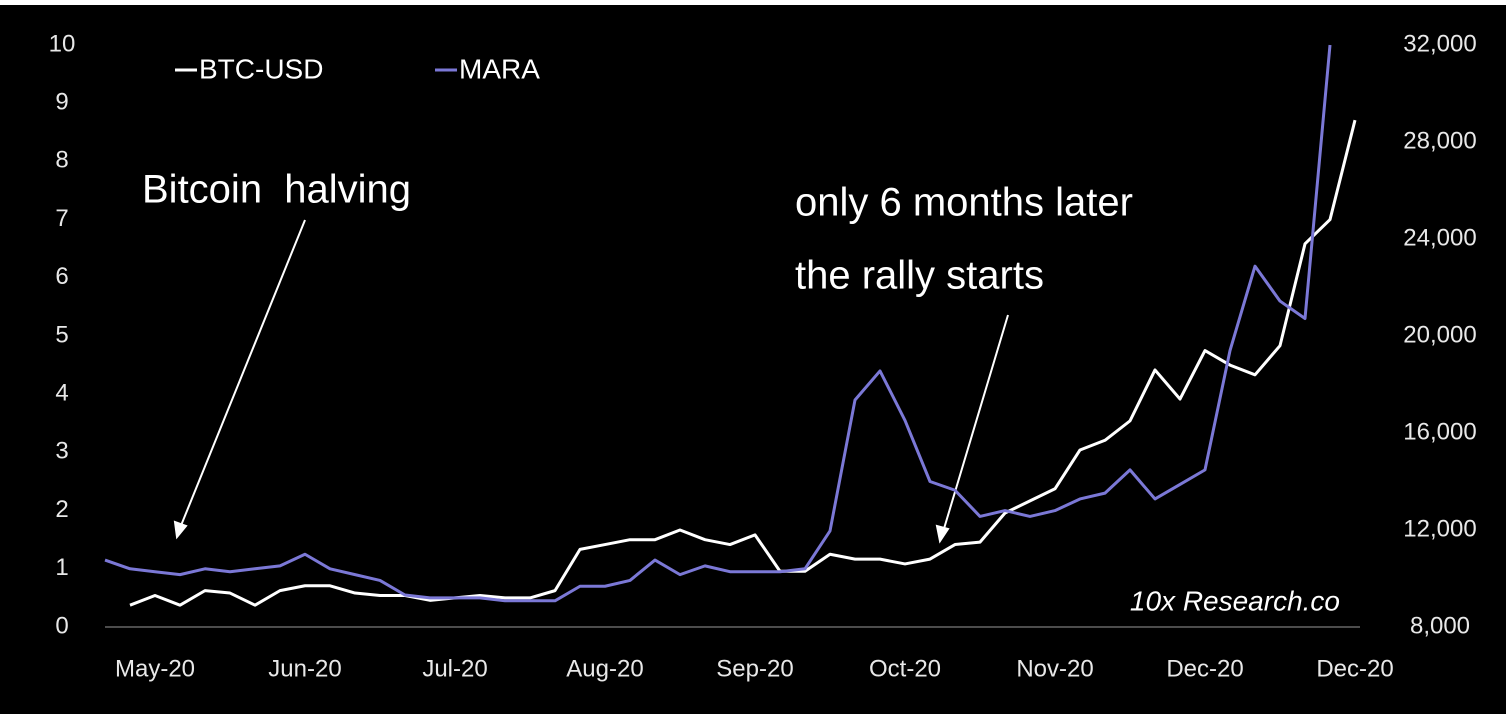  Describe the element at coordinates (304, 668) in the screenshot. I see `x-tick-label: Jun-20` at that location.